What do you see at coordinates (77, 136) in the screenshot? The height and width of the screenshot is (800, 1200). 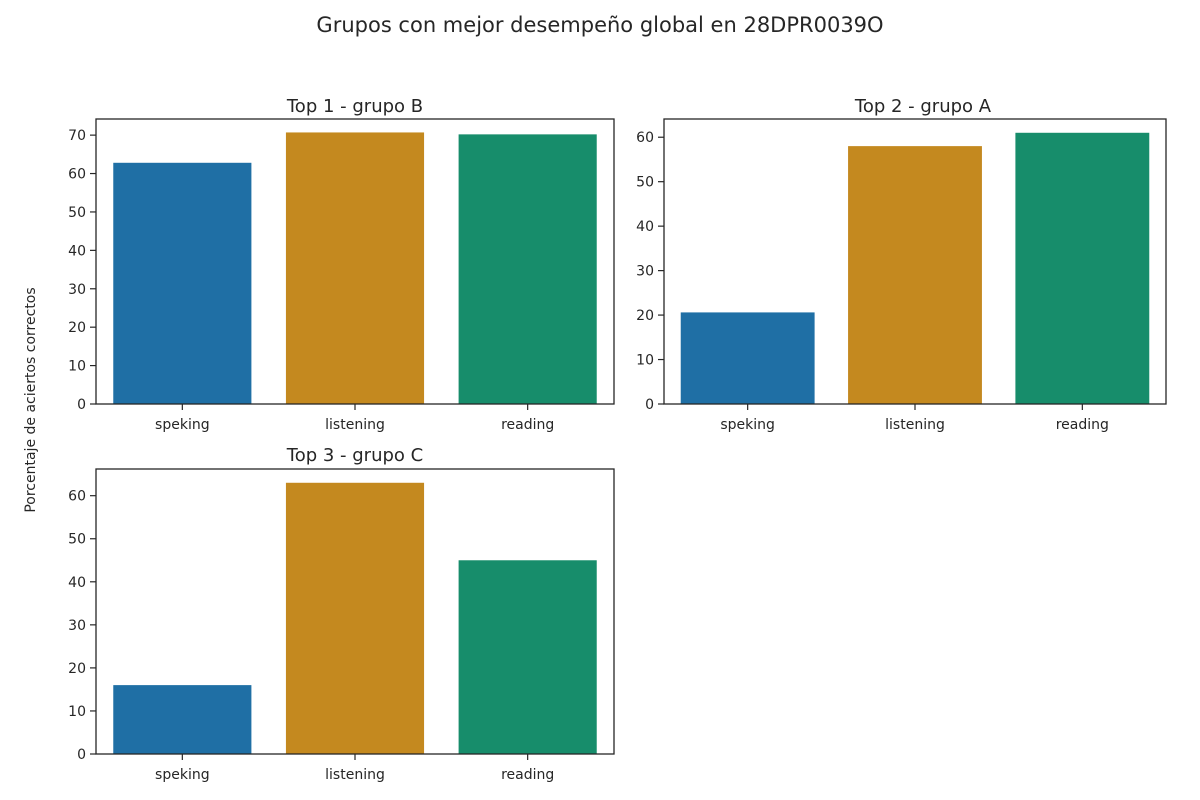 I see `y-tick-label: 70` at bounding box center [77, 136].